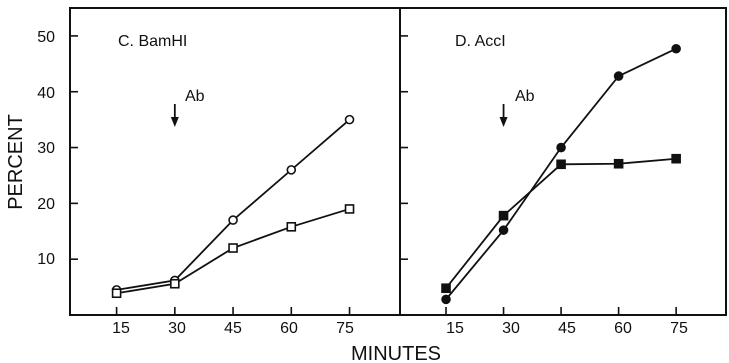 The image size is (729, 363). Describe the element at coordinates (16, 162) in the screenshot. I see `y-axis-label: PERCENT` at that location.